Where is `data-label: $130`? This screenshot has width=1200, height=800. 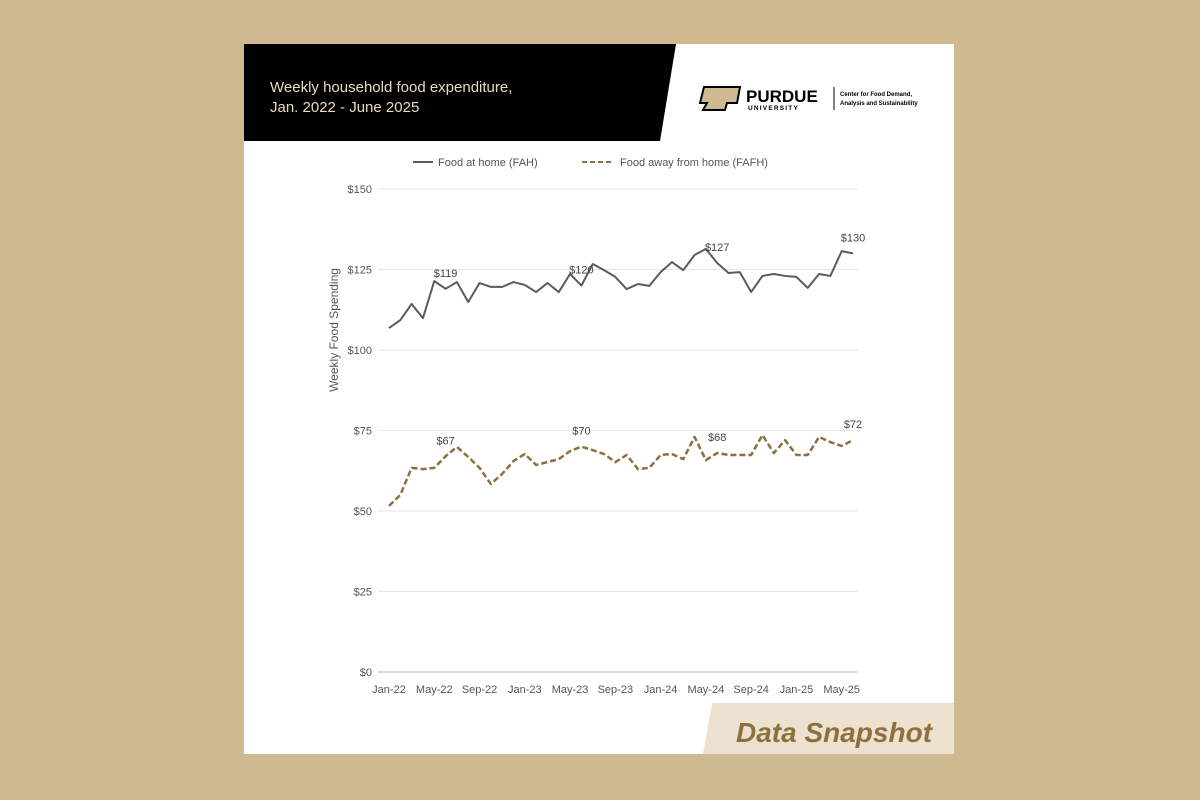 data-label: $130 is located at coordinates (853, 238).